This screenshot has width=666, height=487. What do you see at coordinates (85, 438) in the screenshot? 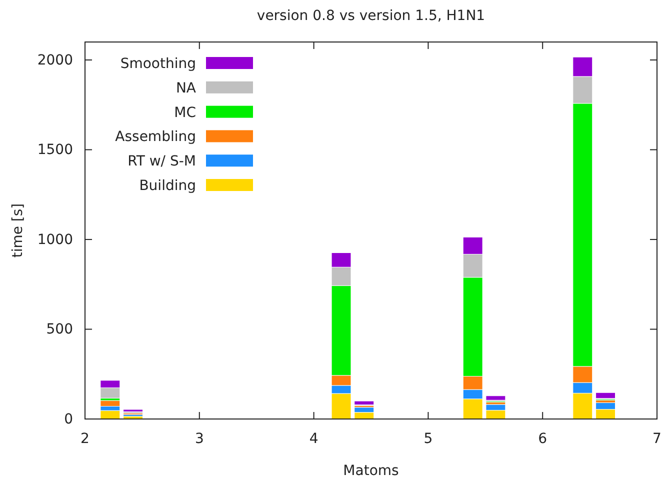
I see `x-tick-label: 2` at bounding box center [85, 438].